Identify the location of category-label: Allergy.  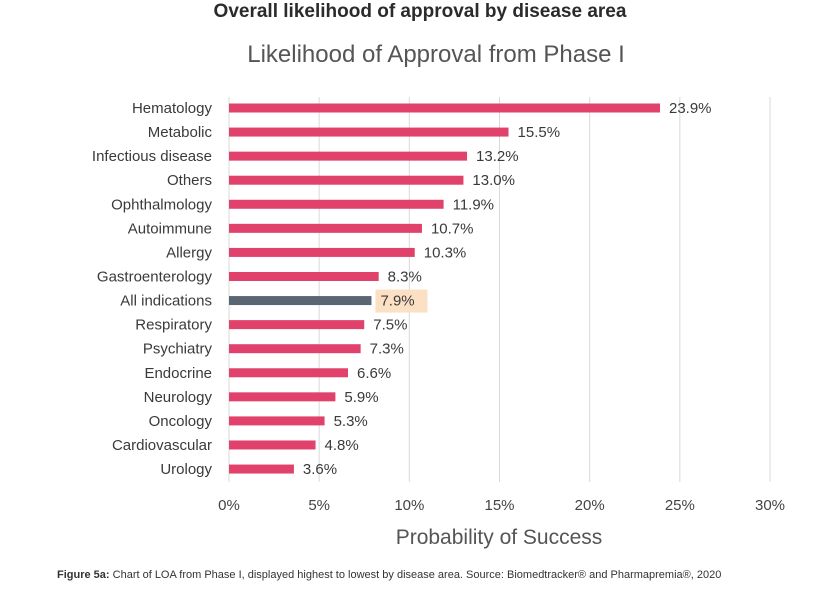
(189, 252).